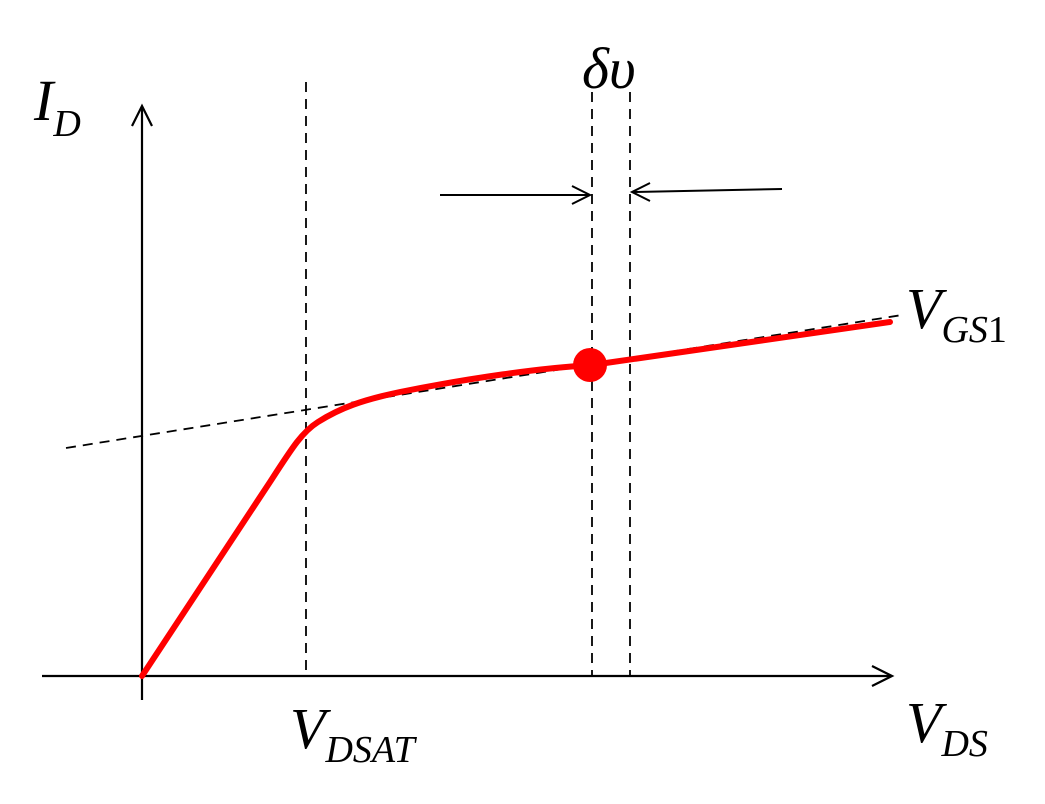 The height and width of the screenshot is (804, 1045). Describe the element at coordinates (956, 313) in the screenshot. I see `vgs-curve-label: VGS1` at that location.